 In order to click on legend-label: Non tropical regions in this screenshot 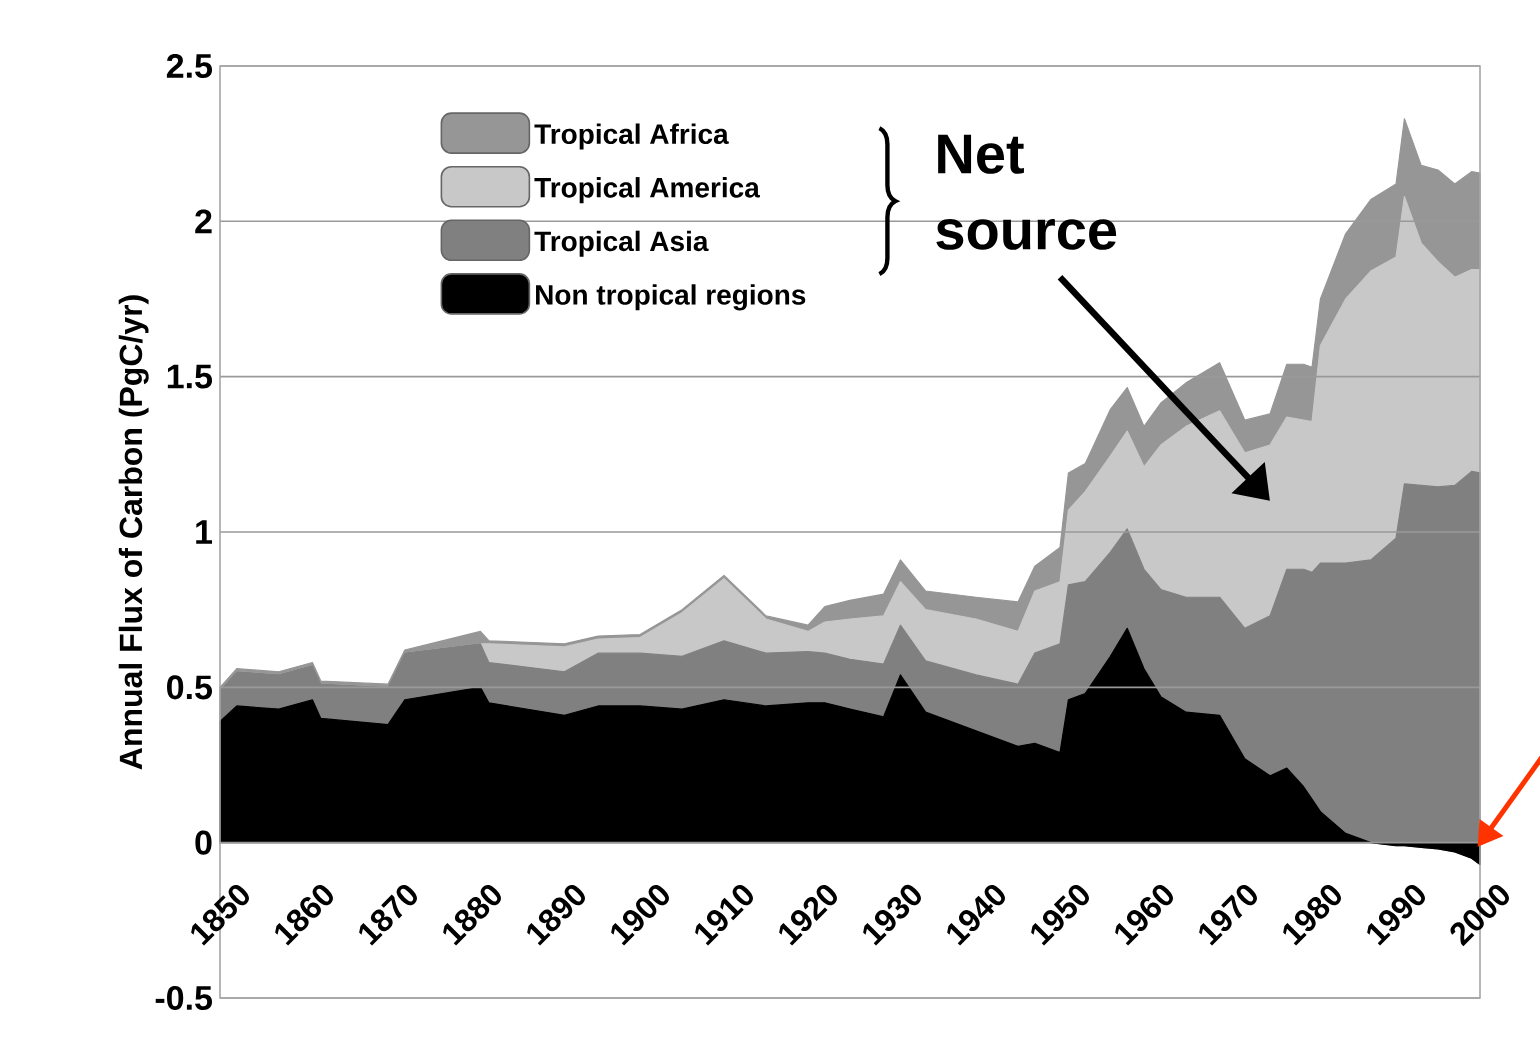, I will do `click(671, 297)`.